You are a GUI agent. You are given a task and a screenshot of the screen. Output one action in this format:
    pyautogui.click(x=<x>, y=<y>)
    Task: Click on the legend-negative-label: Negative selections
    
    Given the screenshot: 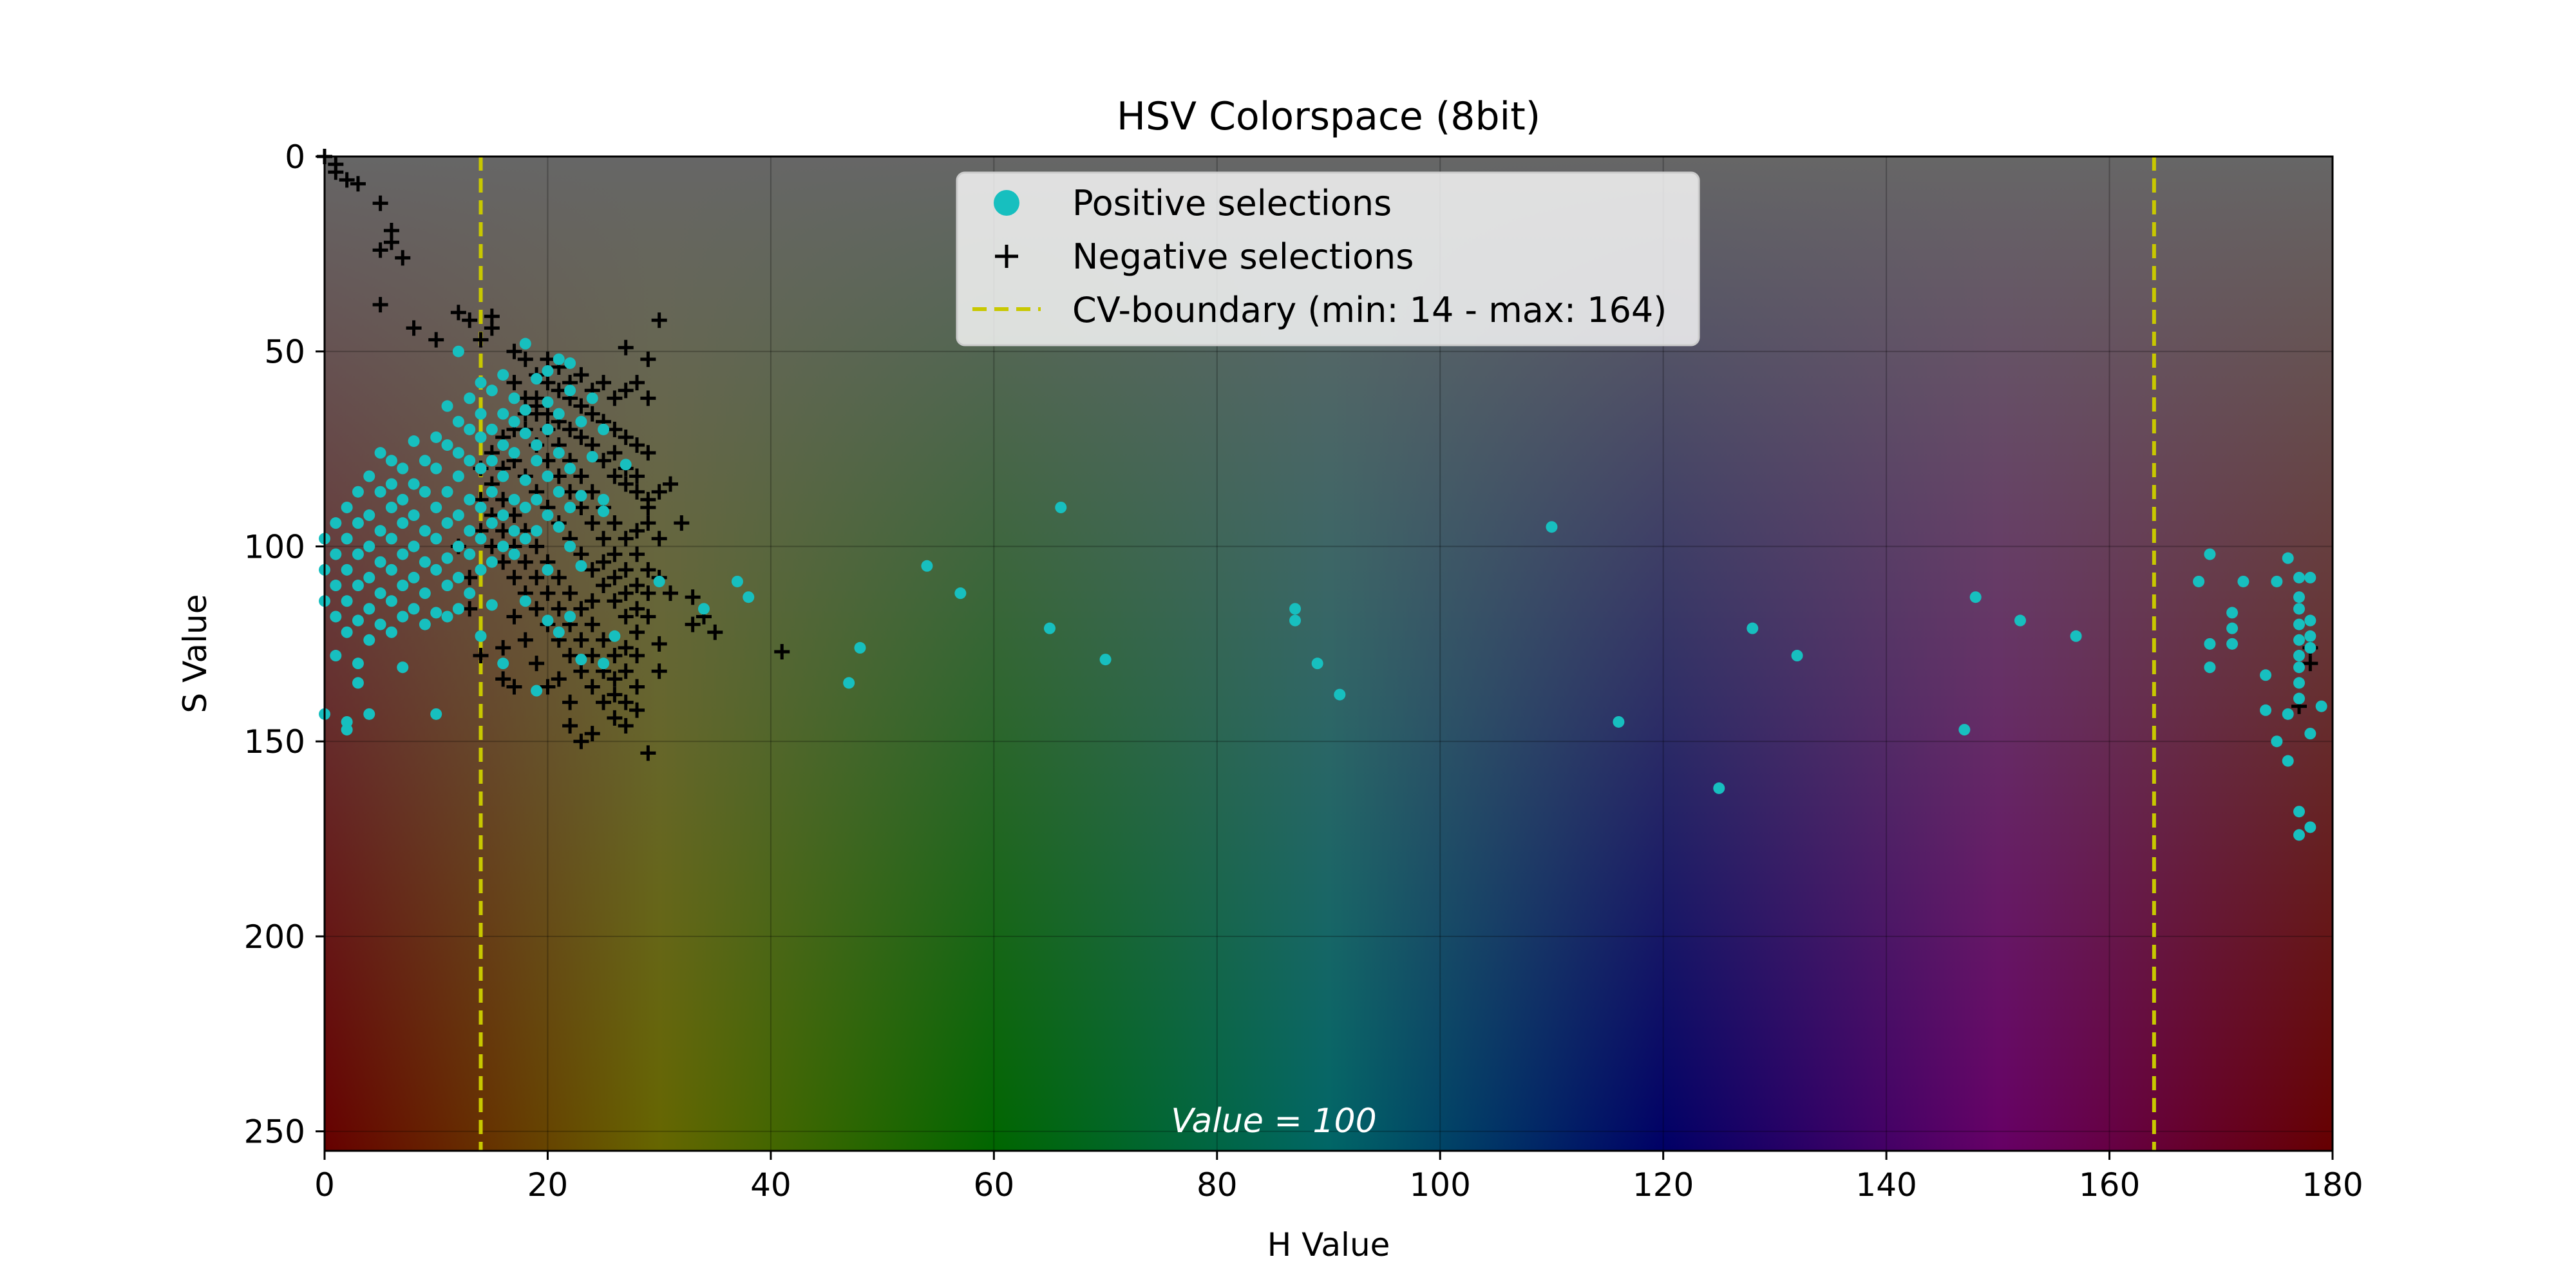 What is the action you would take?
    pyautogui.click(x=1243, y=256)
    